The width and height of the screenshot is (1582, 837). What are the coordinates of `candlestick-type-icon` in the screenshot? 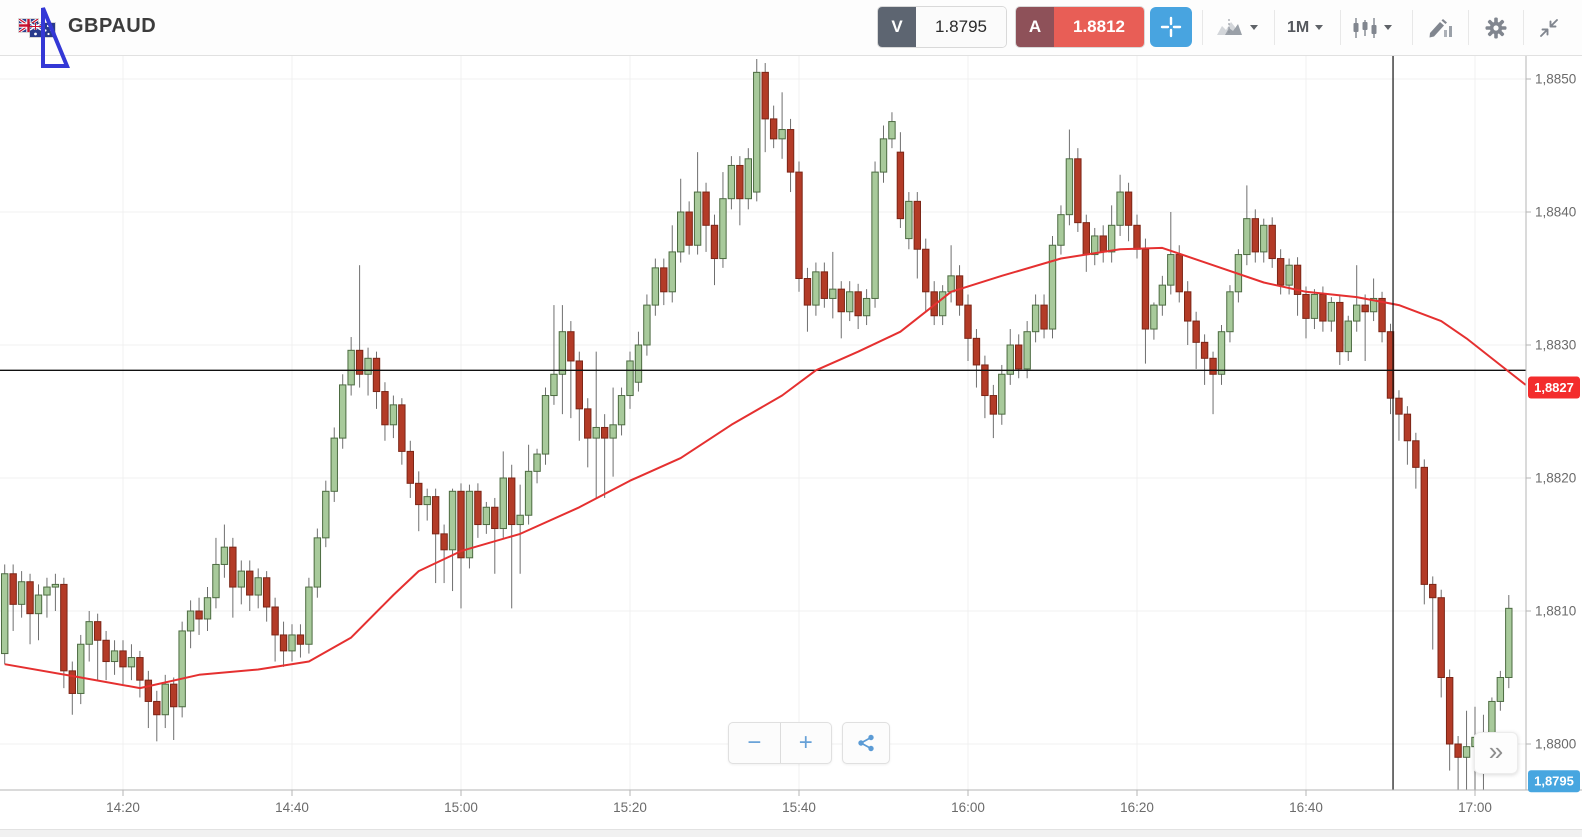 It's located at (1365, 27).